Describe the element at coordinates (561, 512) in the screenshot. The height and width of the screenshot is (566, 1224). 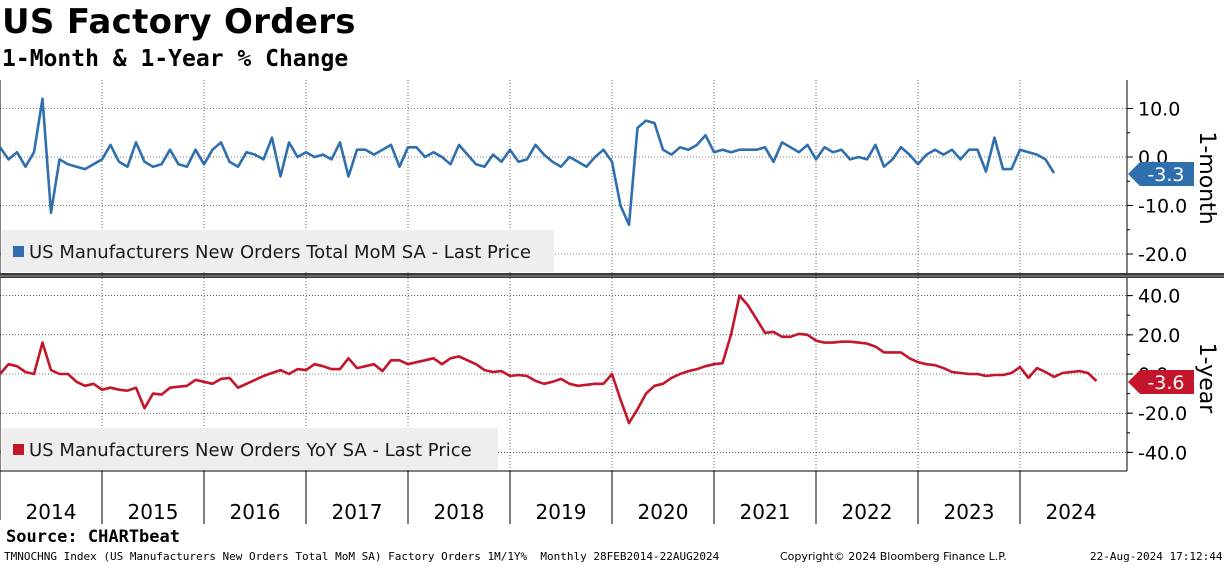
I see `x-tick-label: 2019` at that location.